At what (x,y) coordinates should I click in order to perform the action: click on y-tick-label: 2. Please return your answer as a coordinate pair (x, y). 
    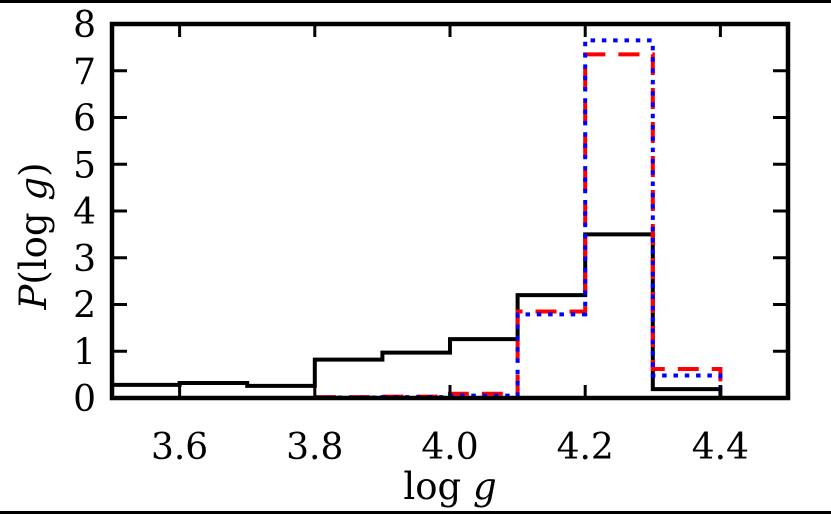
    Looking at the image, I should click on (84, 306).